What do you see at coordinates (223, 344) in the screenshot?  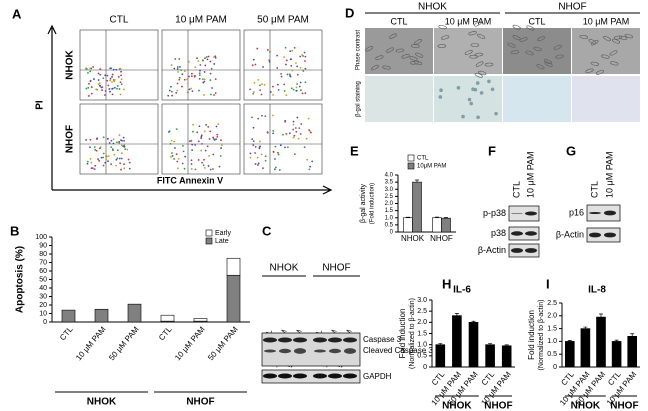 I see `x-tick-label: 50 μM PAM` at bounding box center [223, 344].